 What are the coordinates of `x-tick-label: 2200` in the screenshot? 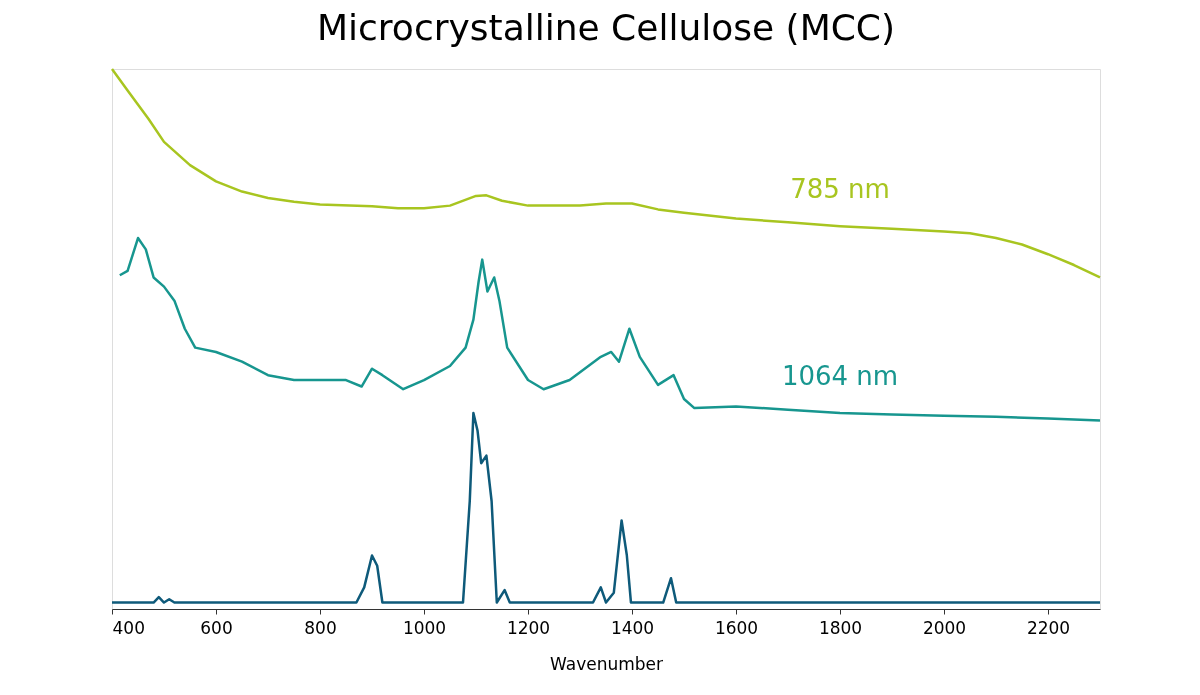 It's located at (1048, 627).